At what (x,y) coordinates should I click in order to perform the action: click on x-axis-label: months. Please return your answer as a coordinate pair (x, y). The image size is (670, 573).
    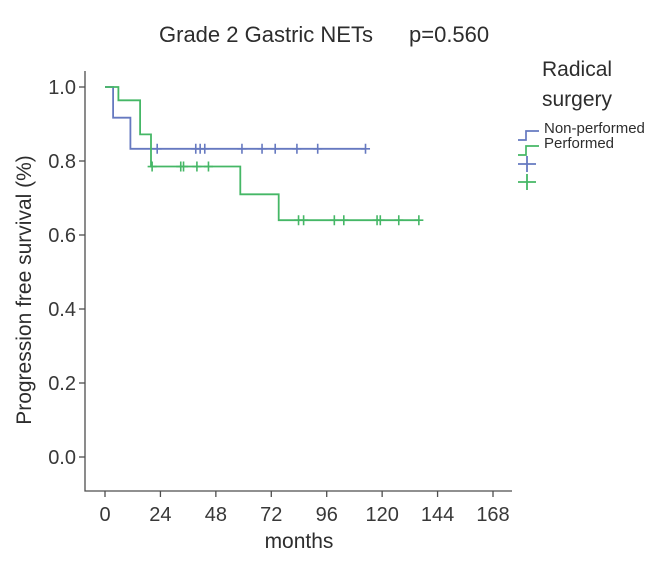
    Looking at the image, I should click on (299, 541).